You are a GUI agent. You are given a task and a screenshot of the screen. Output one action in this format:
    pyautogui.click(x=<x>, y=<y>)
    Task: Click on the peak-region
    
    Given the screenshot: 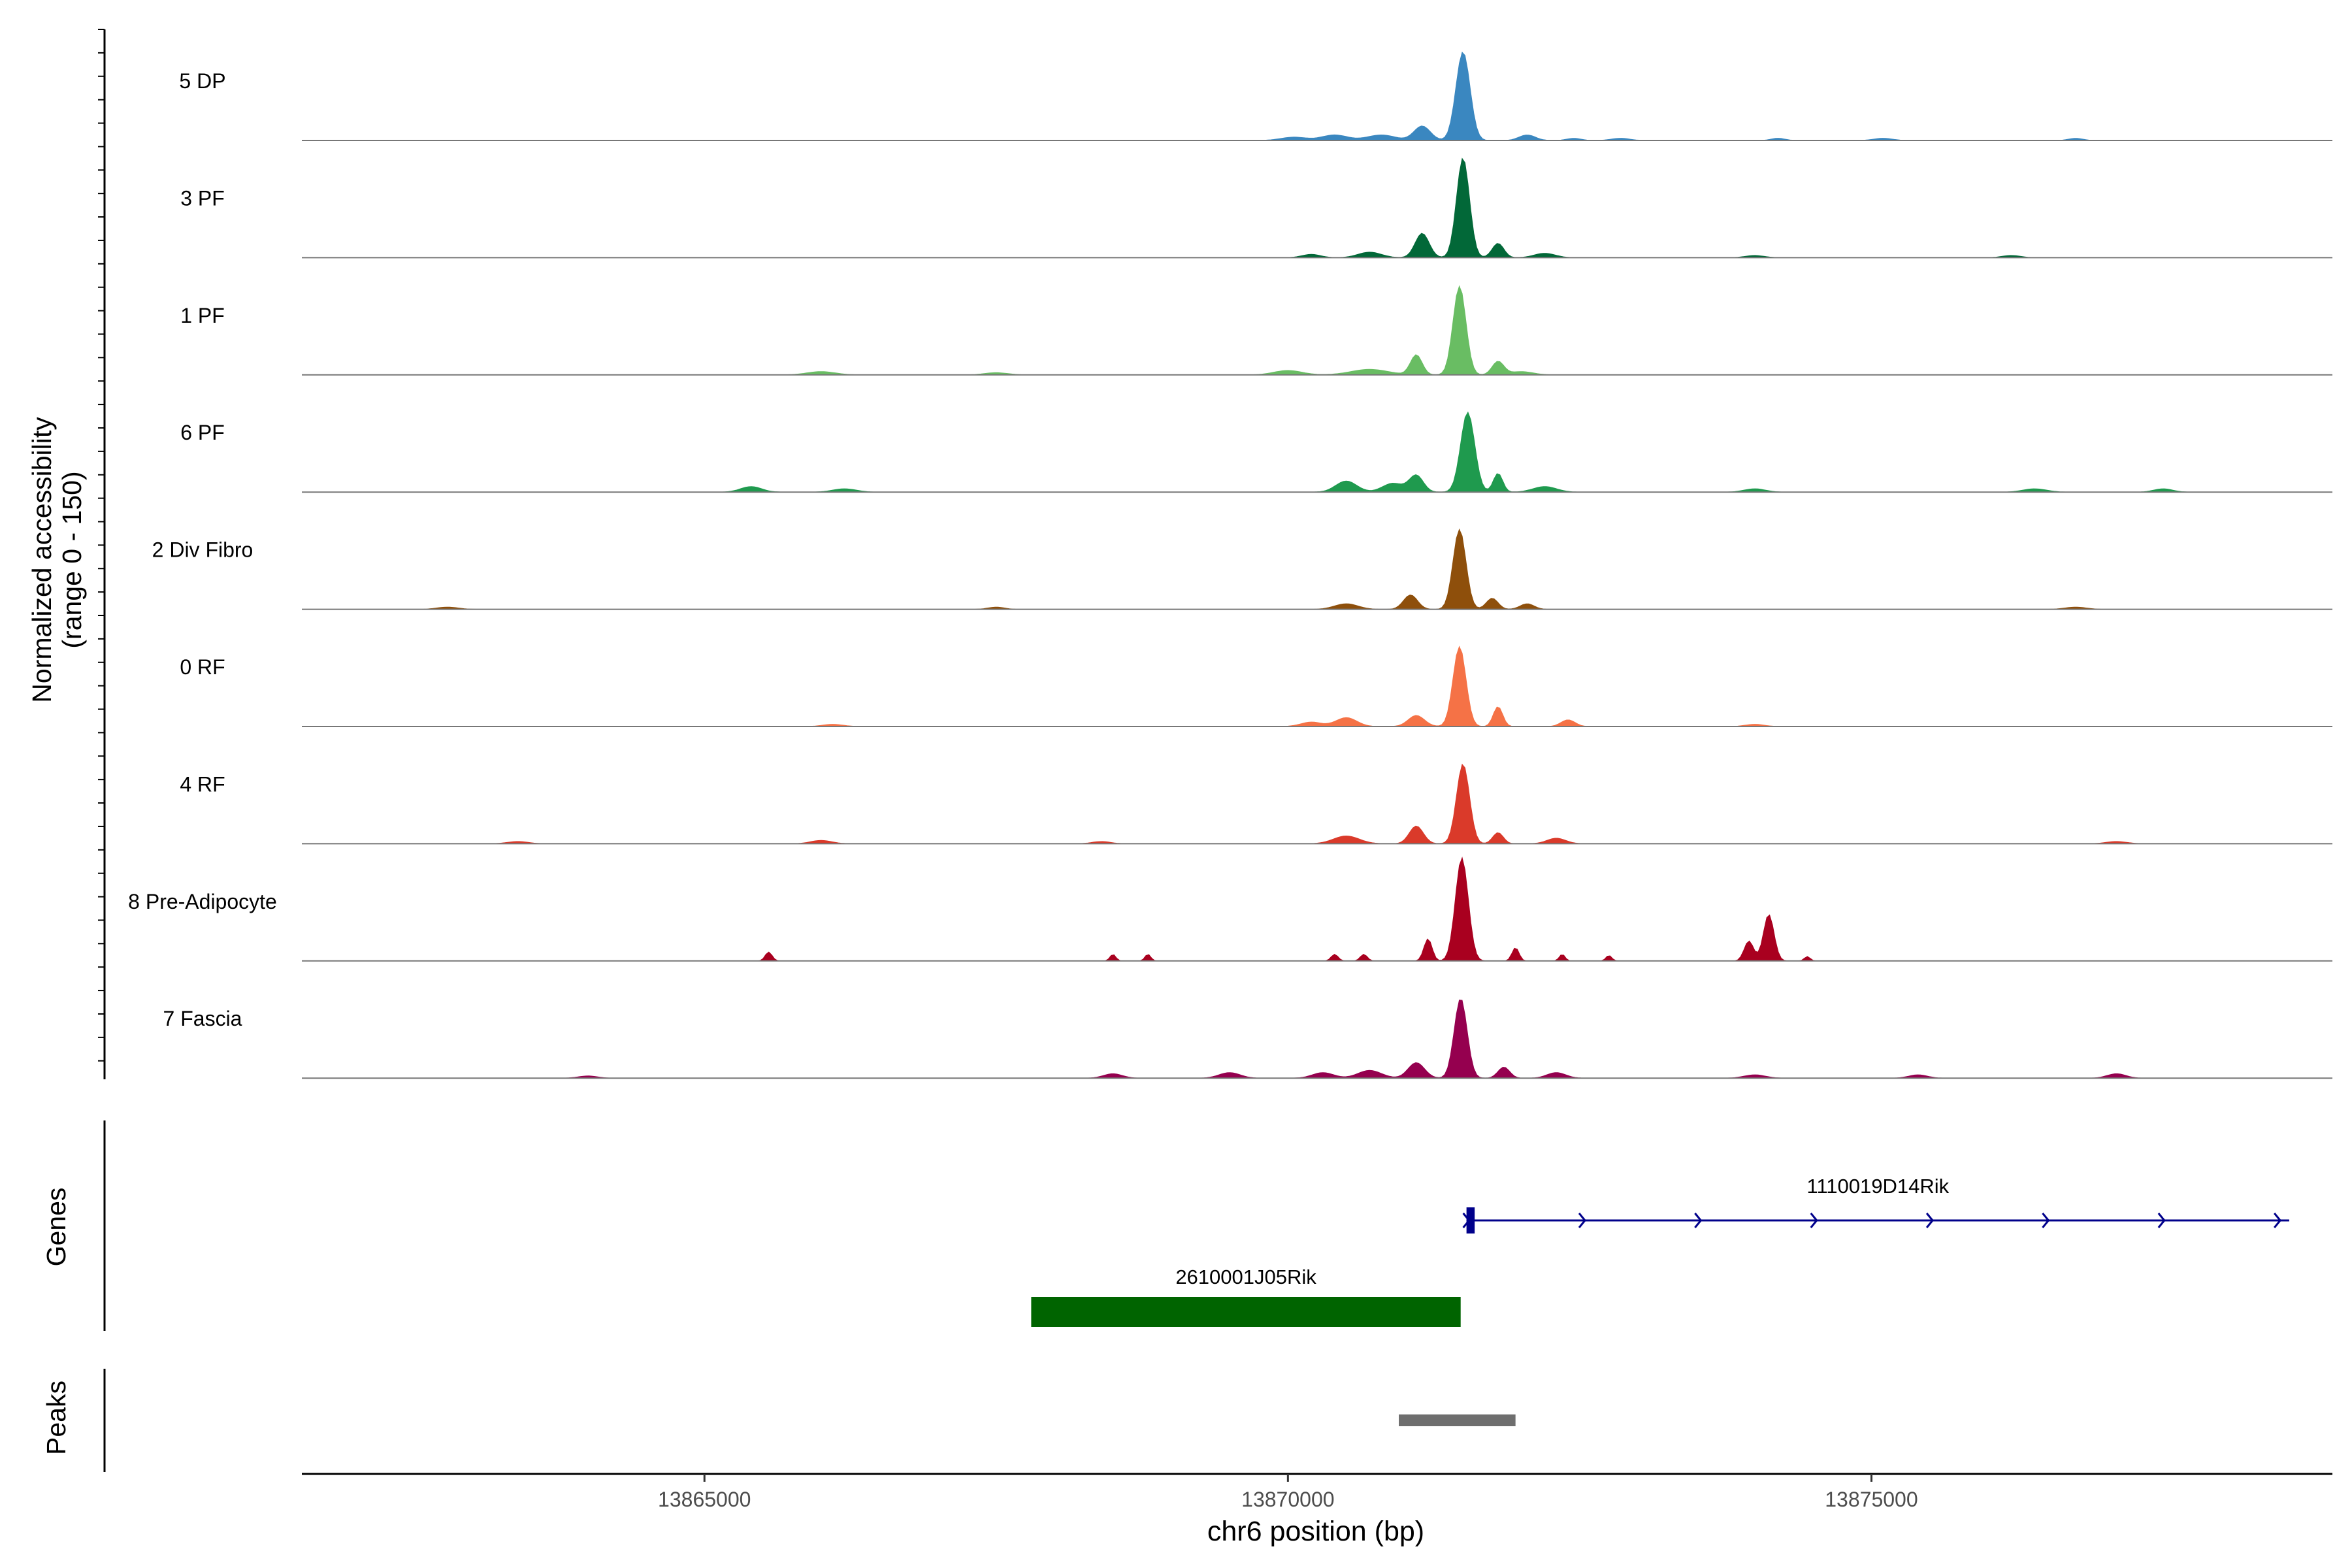 What is the action you would take?
    pyautogui.click(x=1457, y=1420)
    